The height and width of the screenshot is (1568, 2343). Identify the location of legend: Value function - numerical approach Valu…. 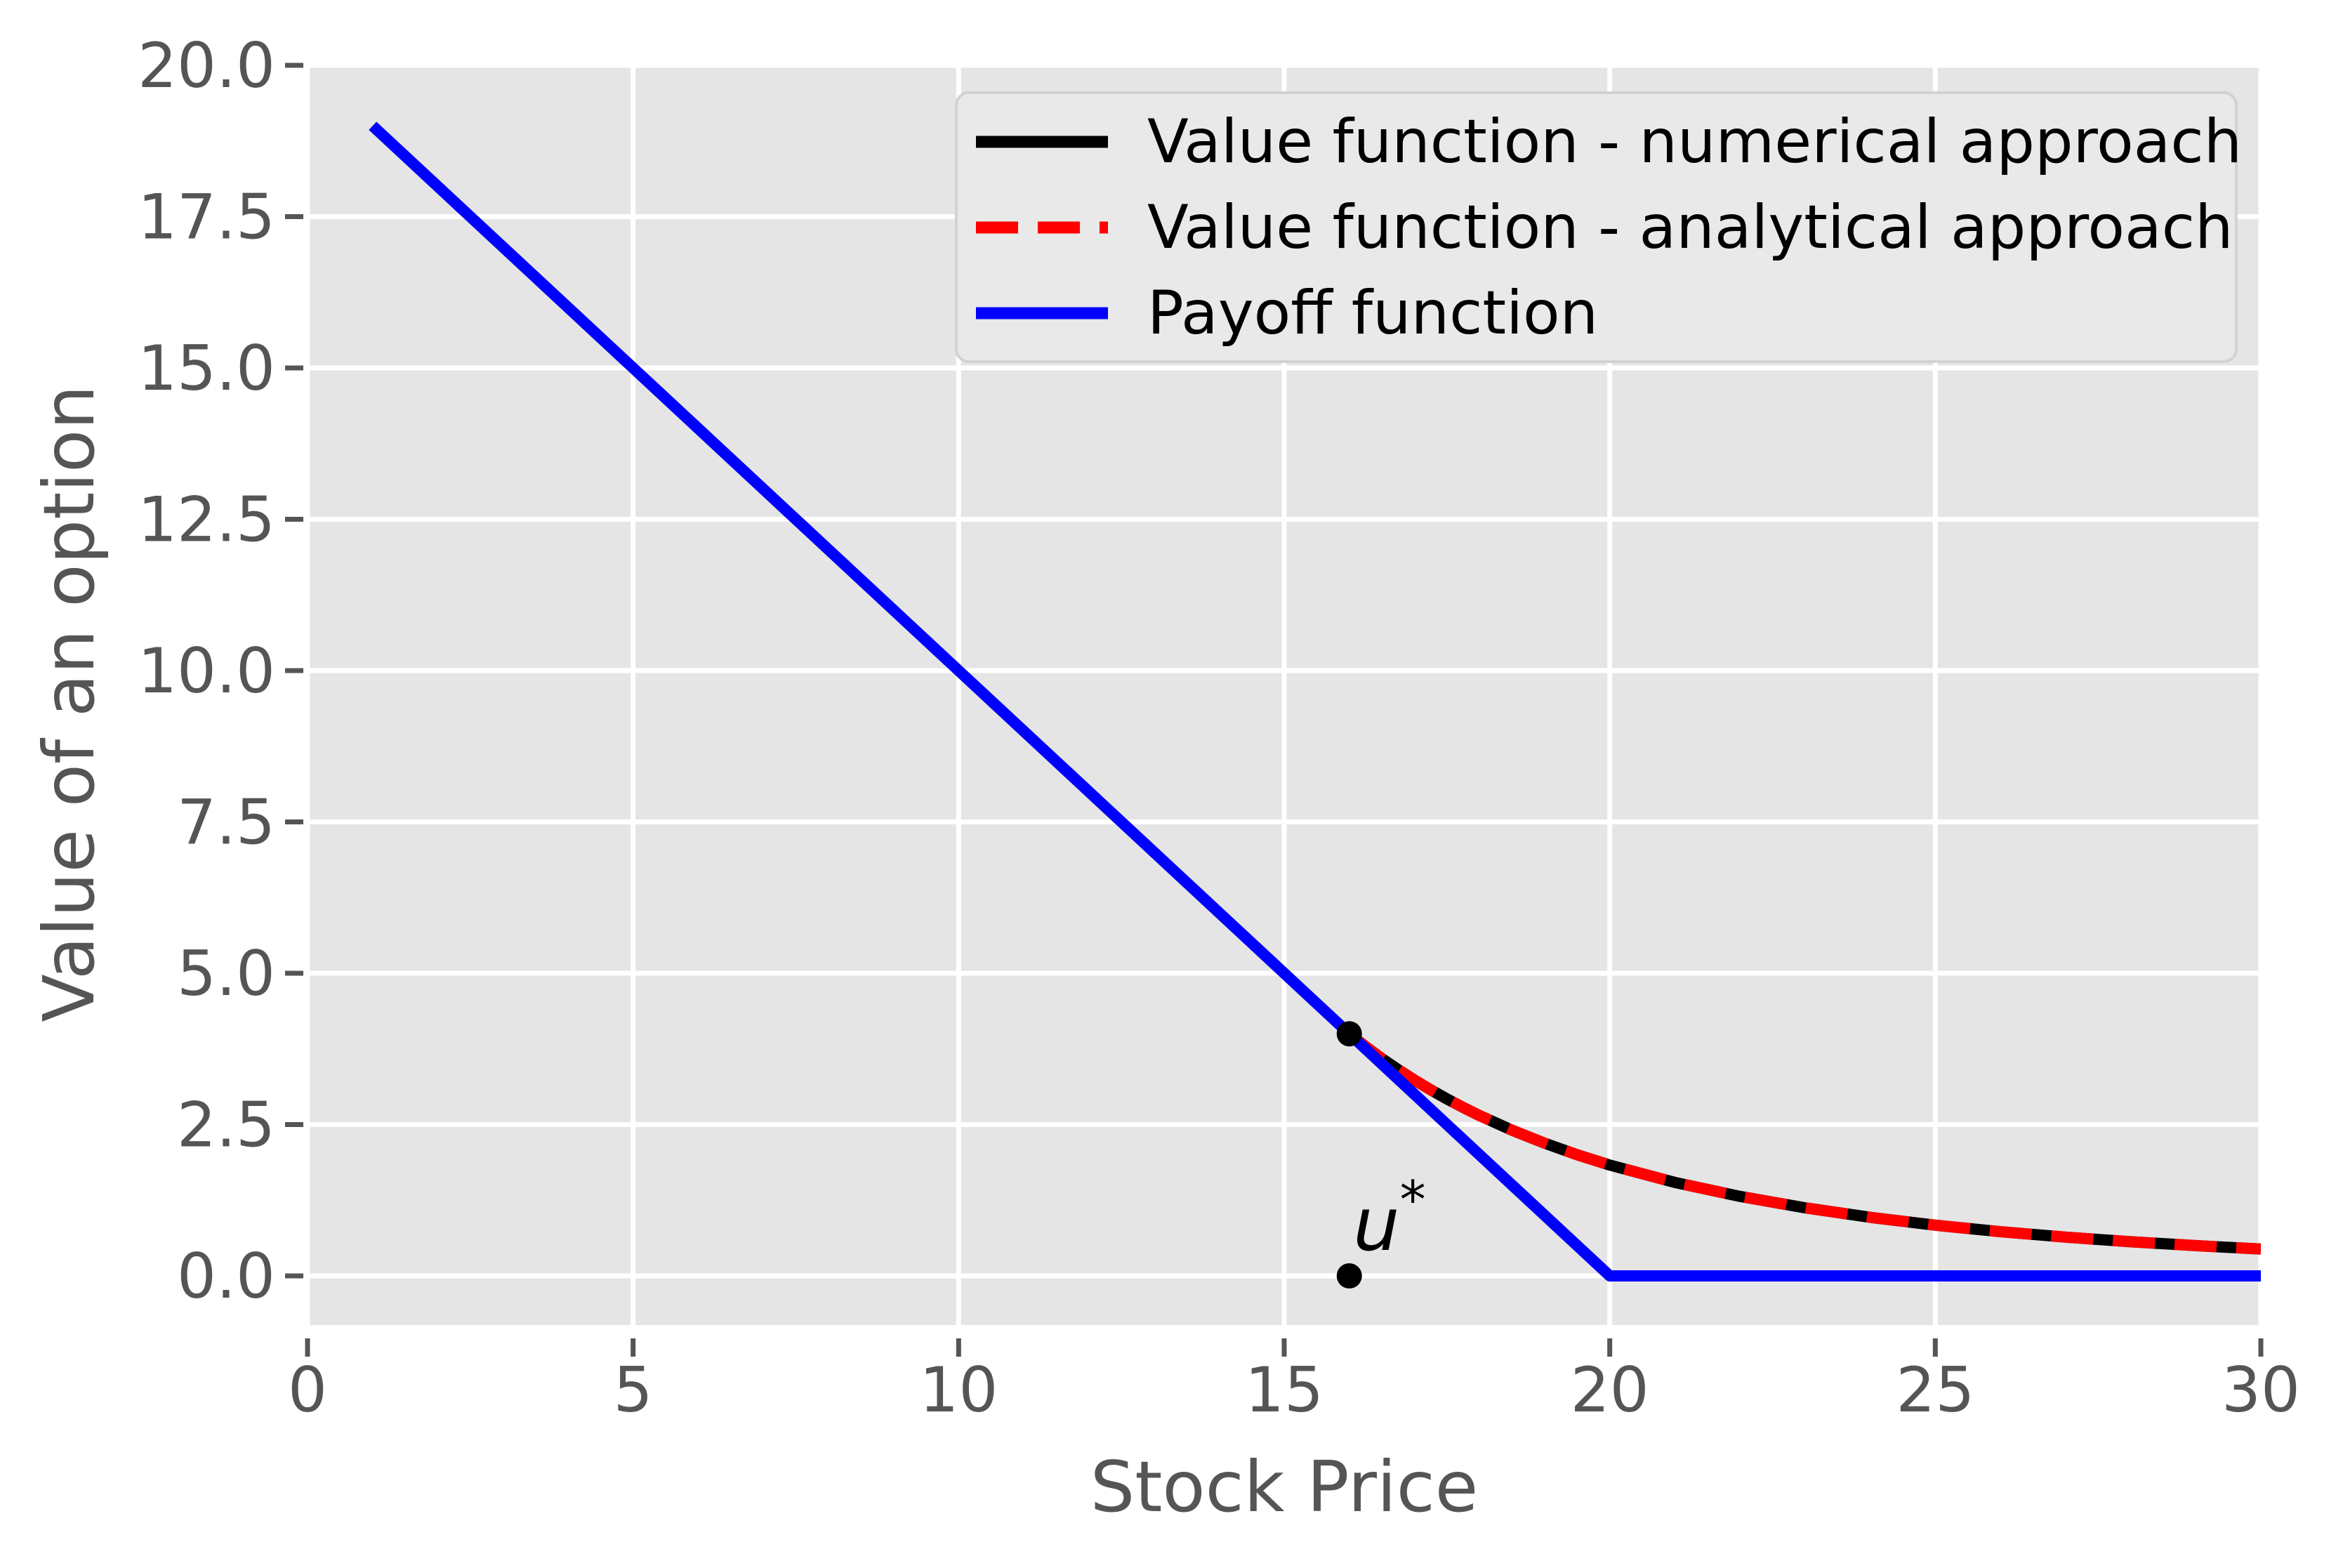
(1599, 227).